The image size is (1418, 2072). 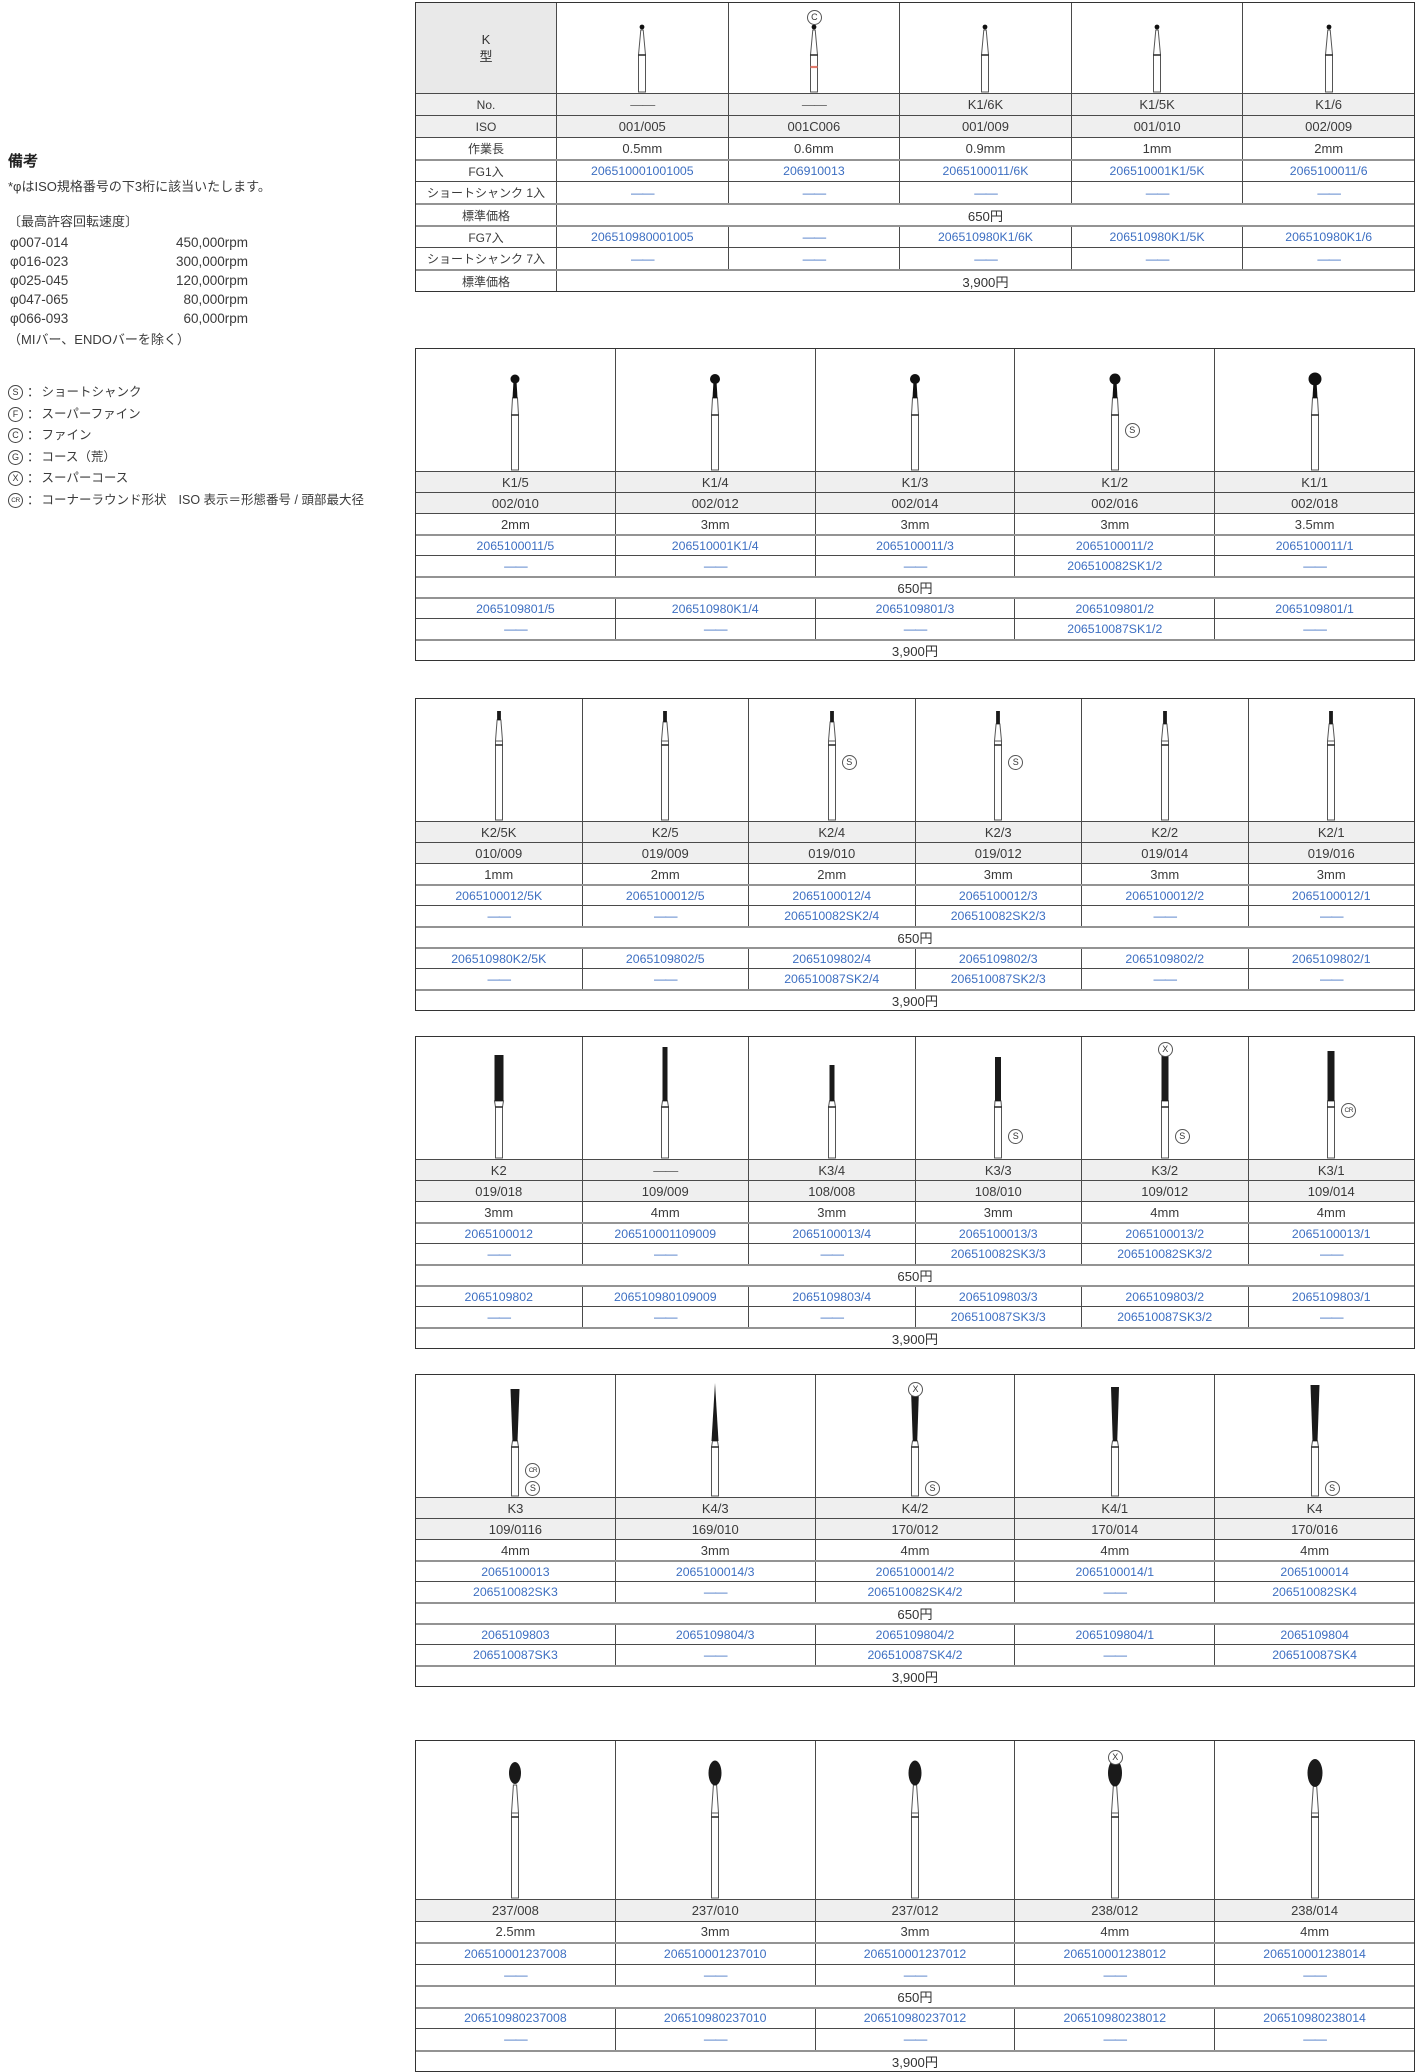 I want to click on order-code-fg1-cell: 2065100013/1, so click(x=1330, y=1233).